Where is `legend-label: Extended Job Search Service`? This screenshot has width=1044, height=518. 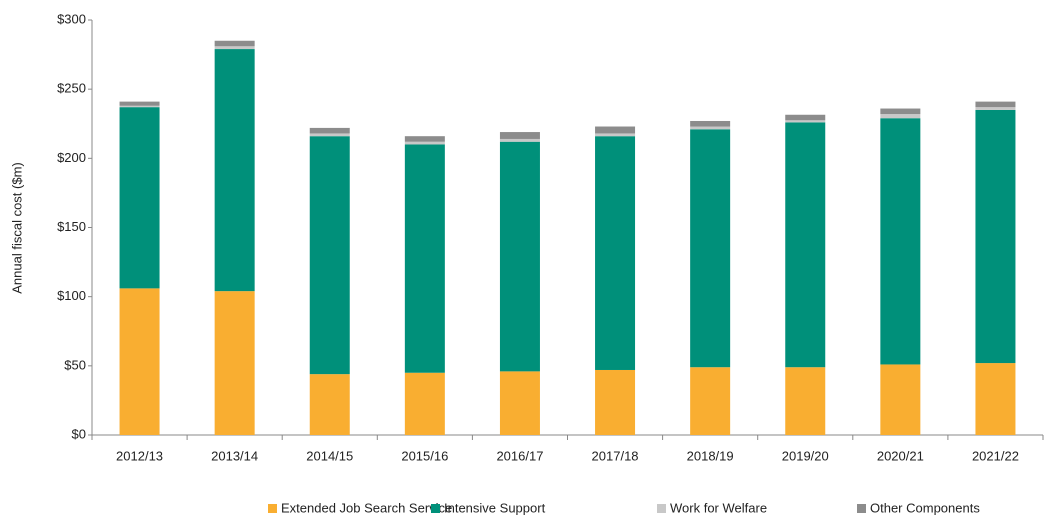
legend-label: Extended Job Search Service is located at coordinates (366, 507).